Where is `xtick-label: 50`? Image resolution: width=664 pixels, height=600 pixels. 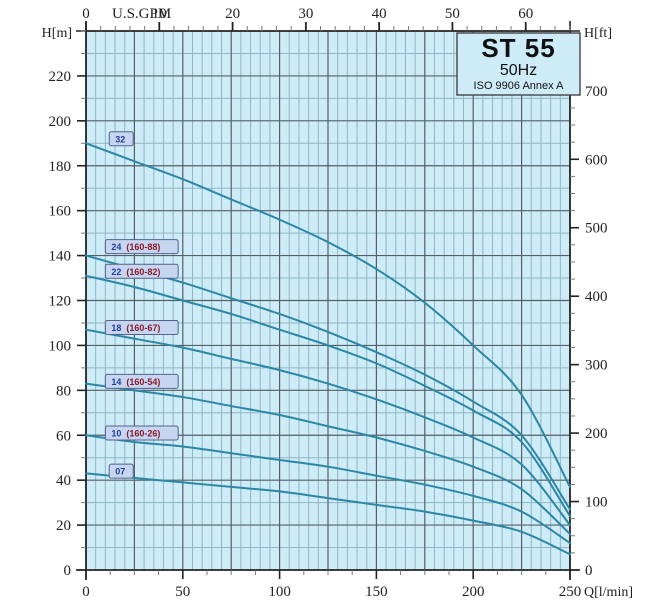 xtick-label: 50 is located at coordinates (182, 592).